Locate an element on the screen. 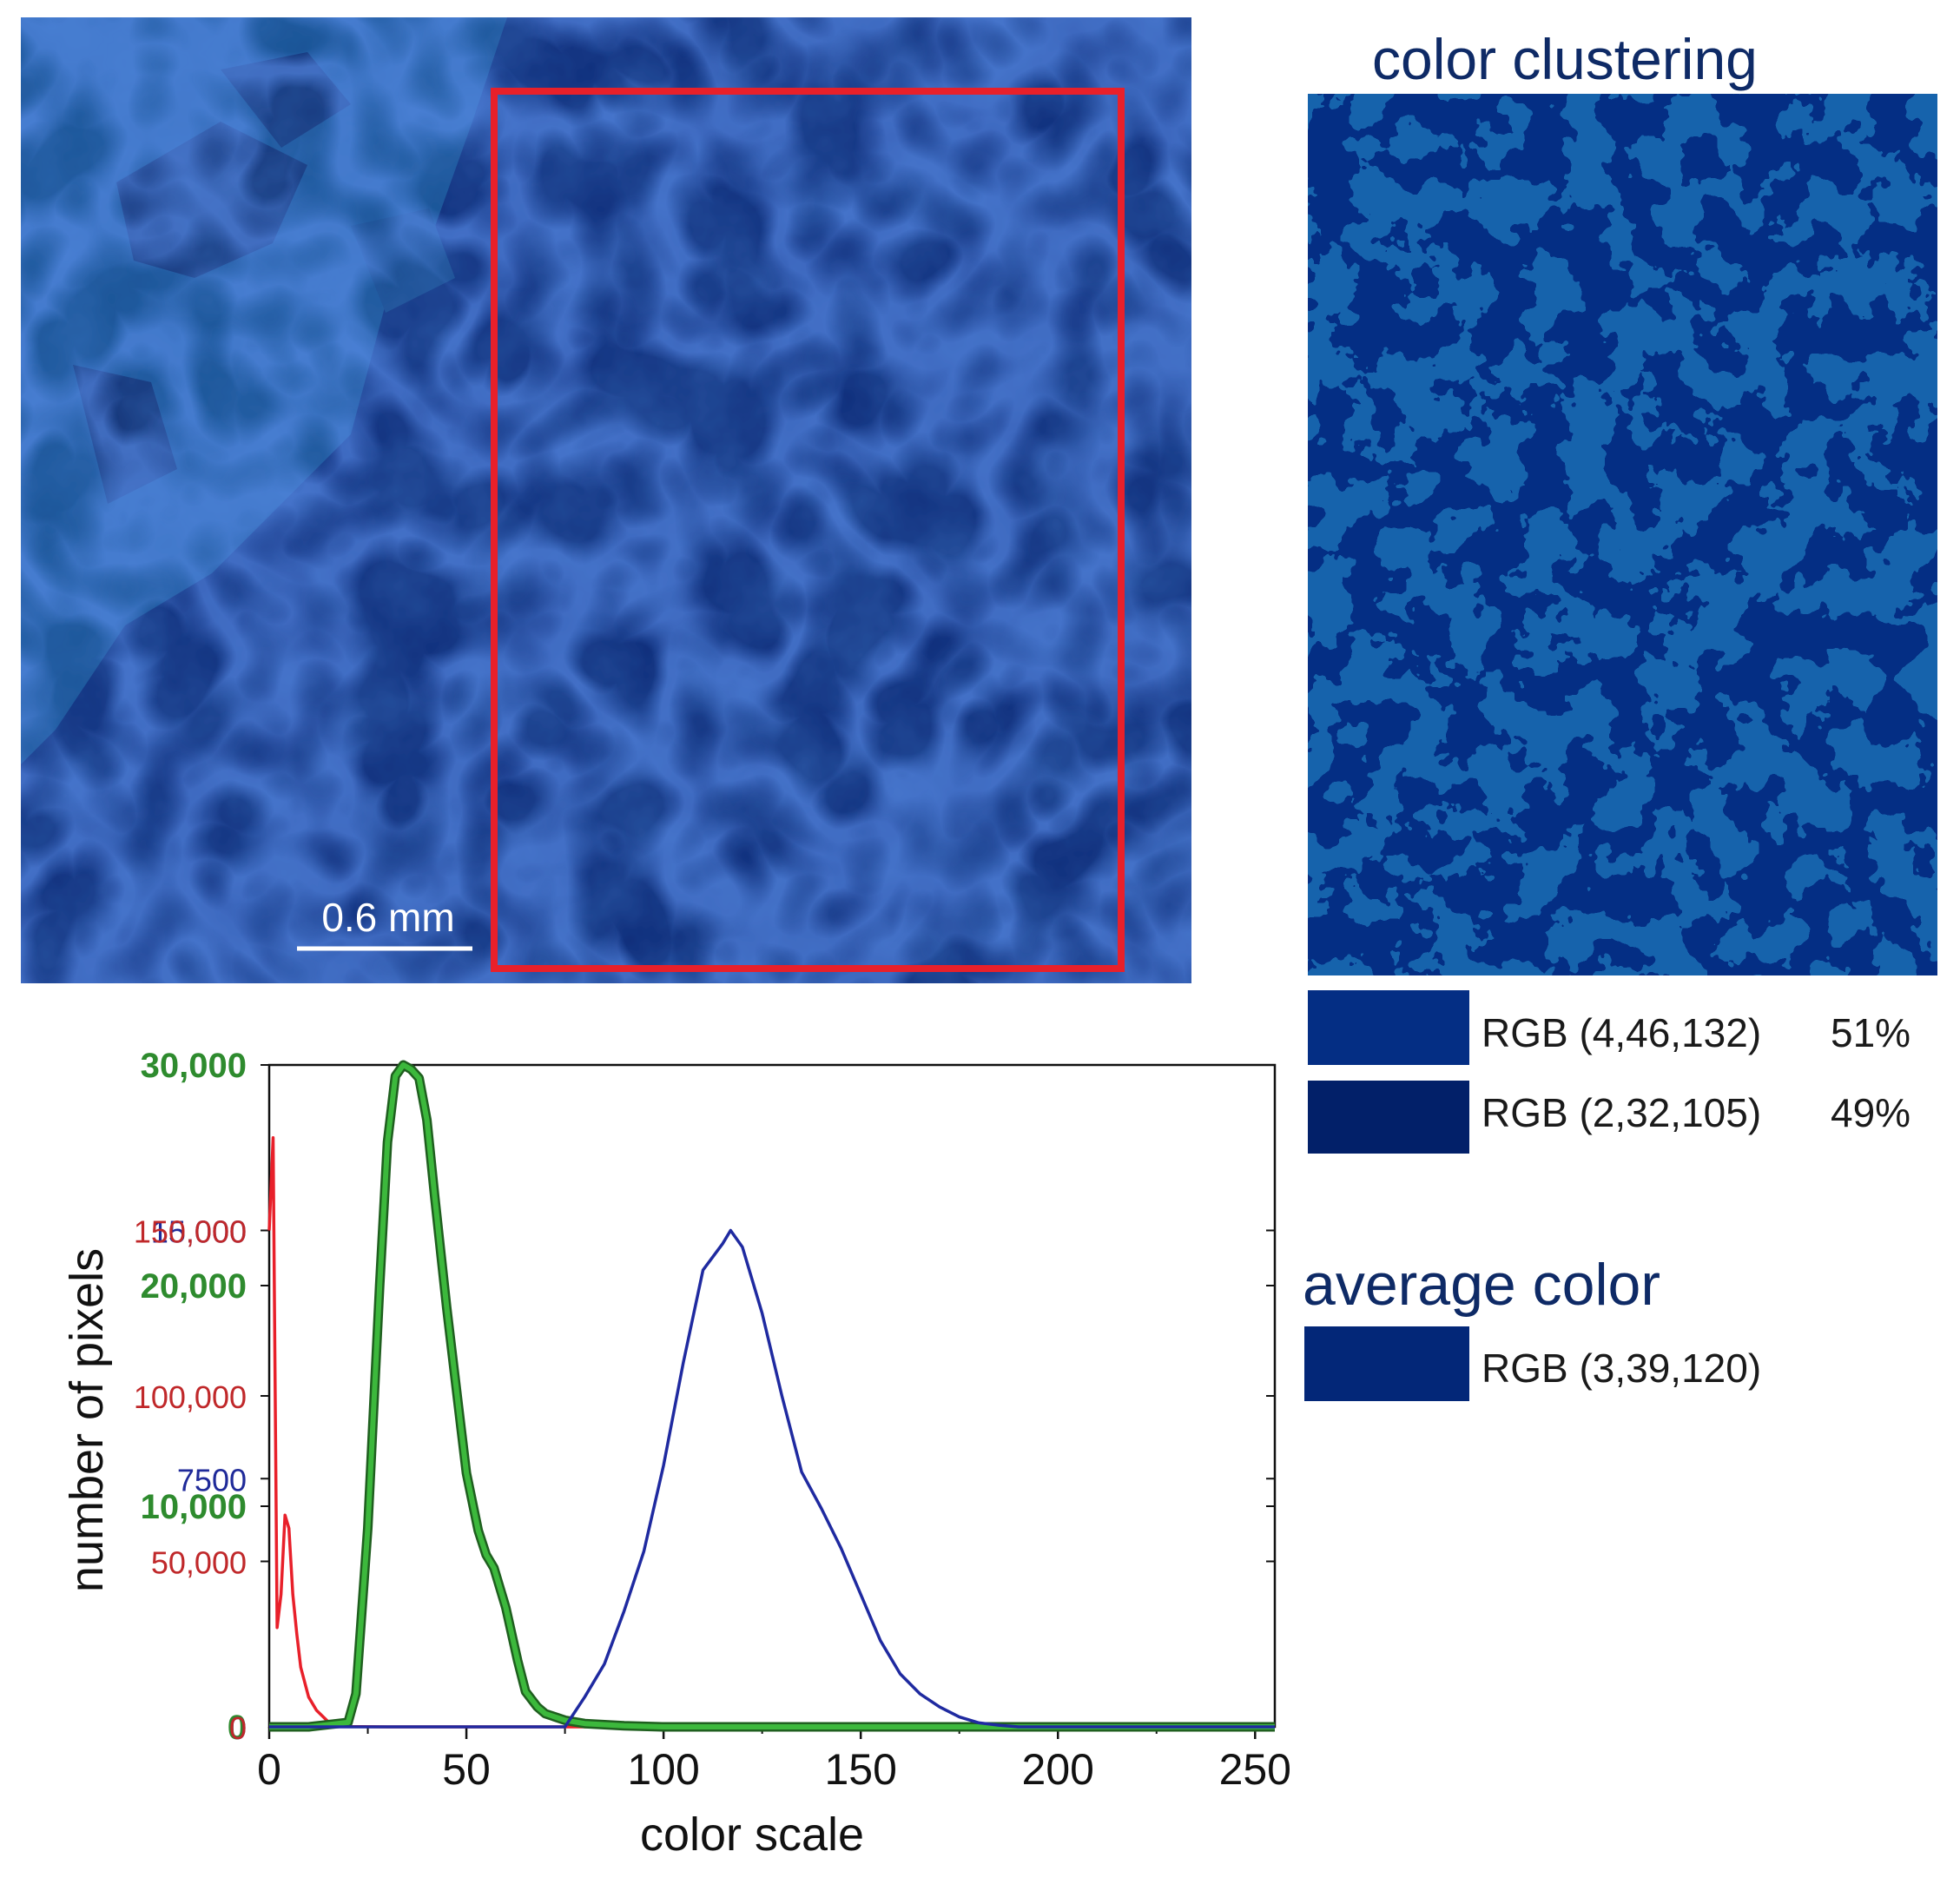 The image size is (1960, 1878). y-tick-label-green: 20,000 is located at coordinates (194, 1286).